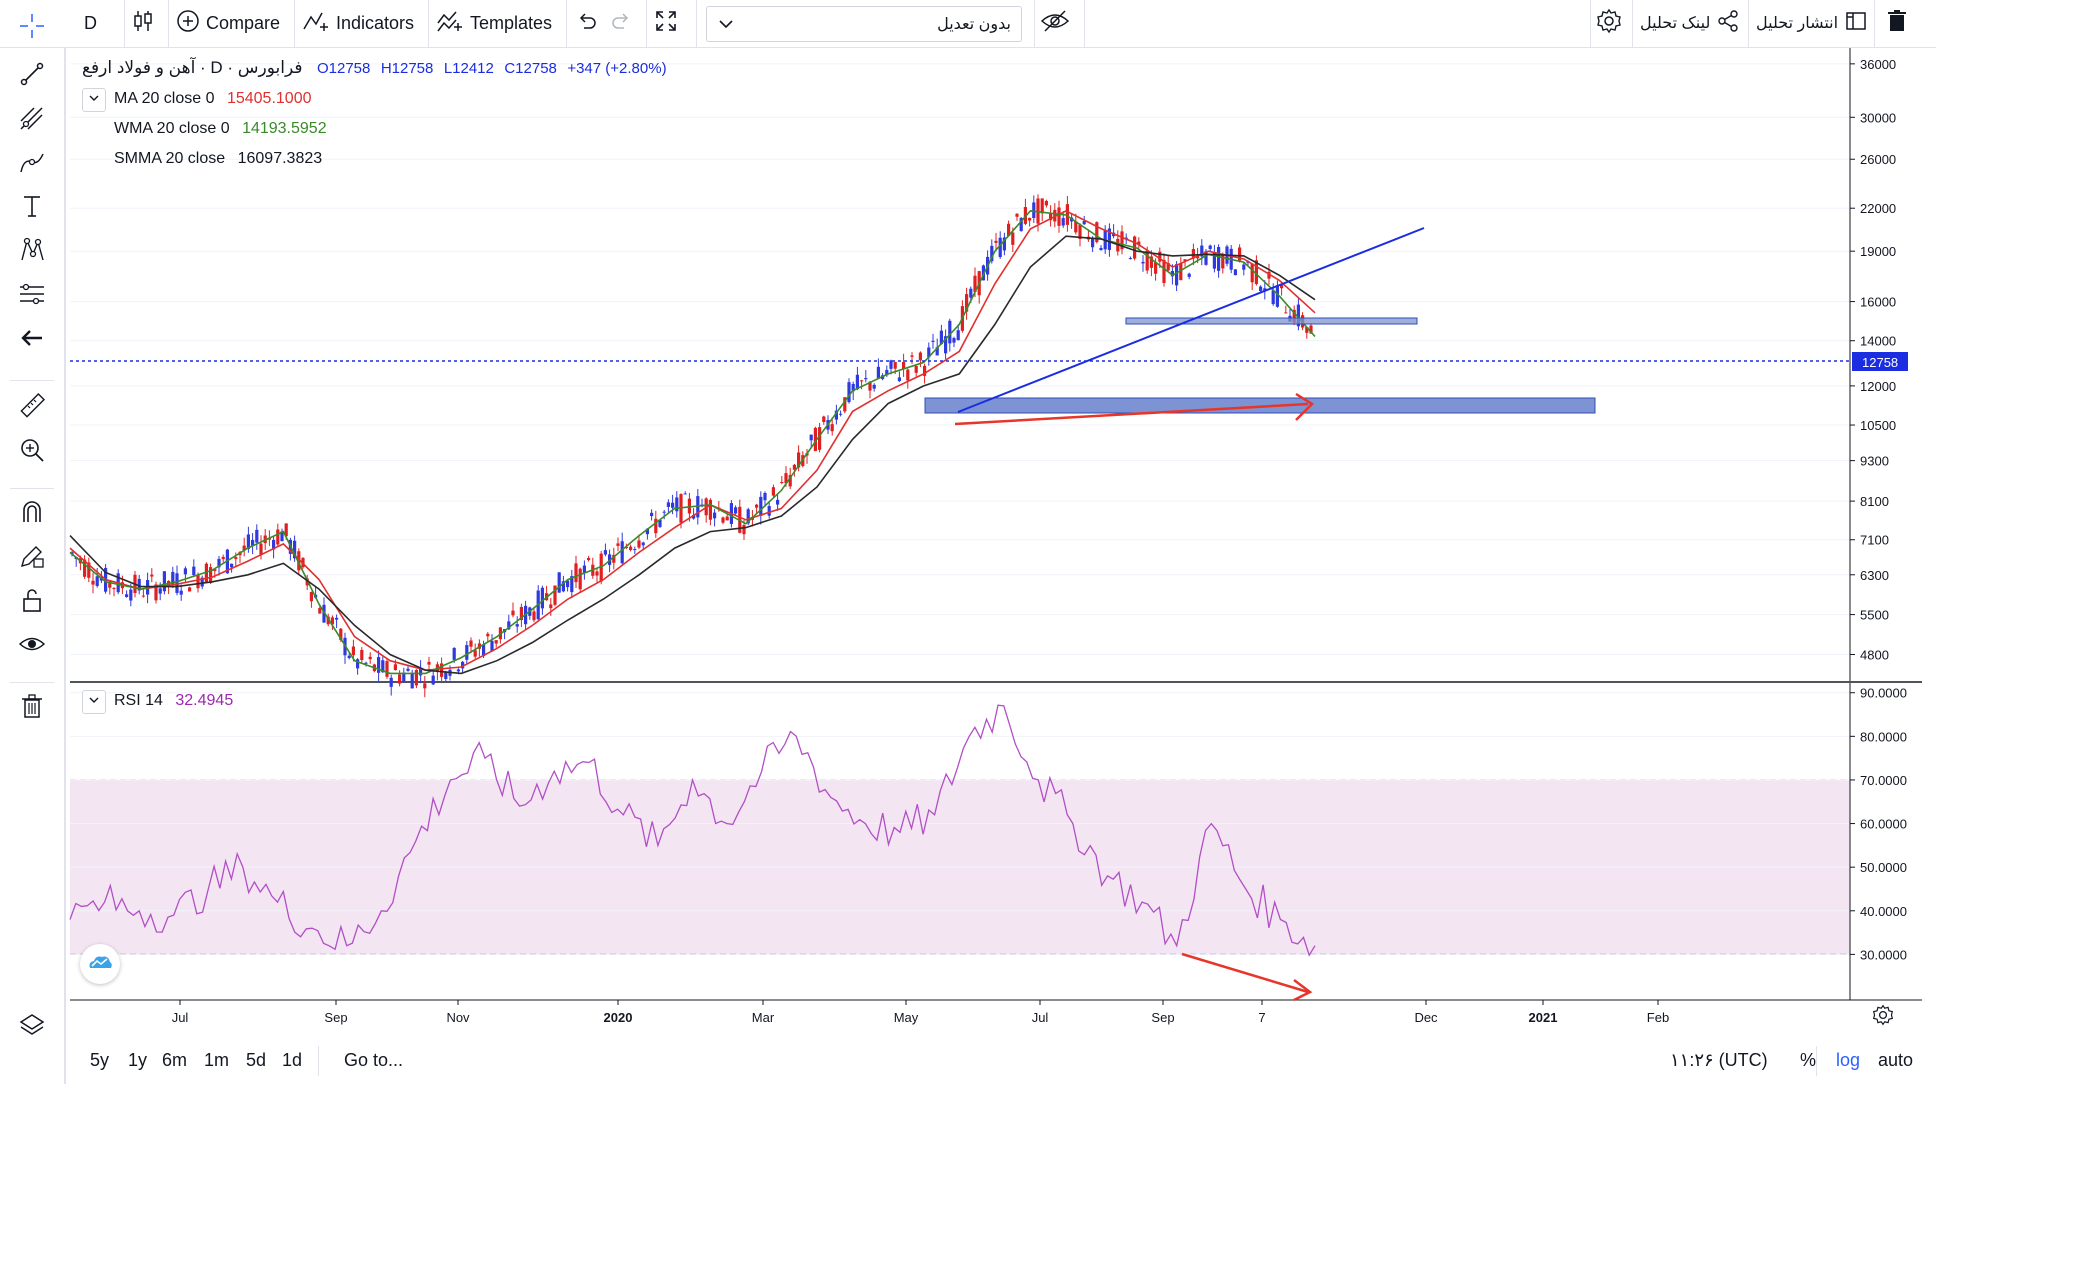 The image size is (2090, 1264). Describe the element at coordinates (666, 23) in the screenshot. I see `fullscreen-button` at that location.